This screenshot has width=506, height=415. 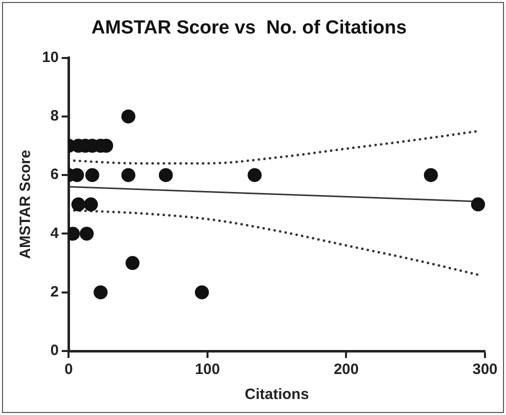 What do you see at coordinates (54, 116) in the screenshot?
I see `y-tick-label: 8` at bounding box center [54, 116].